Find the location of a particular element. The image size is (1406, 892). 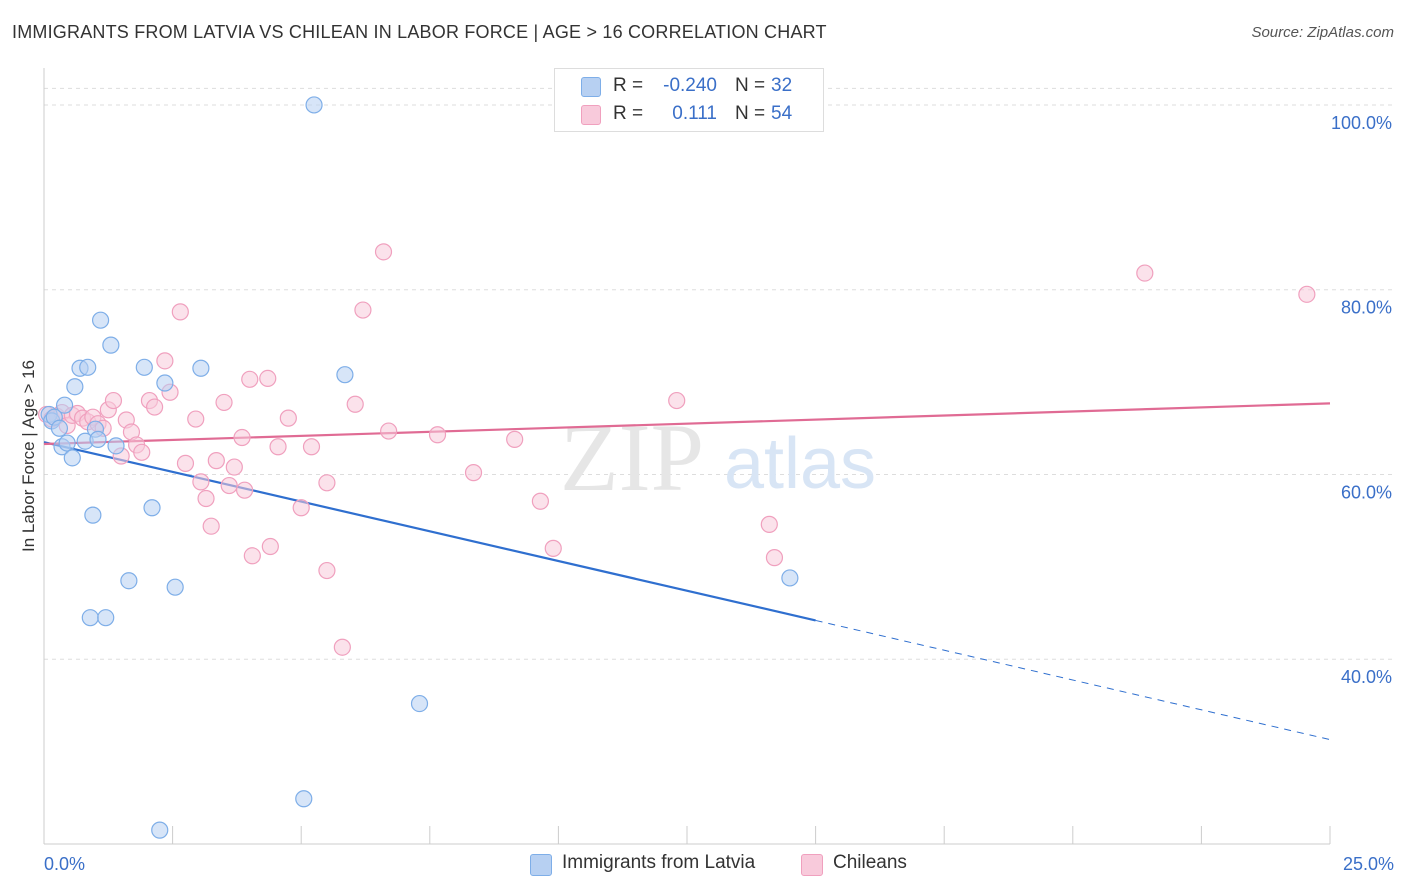

legend-r-value-chileans: 0.111 is located at coordinates (694, 113).